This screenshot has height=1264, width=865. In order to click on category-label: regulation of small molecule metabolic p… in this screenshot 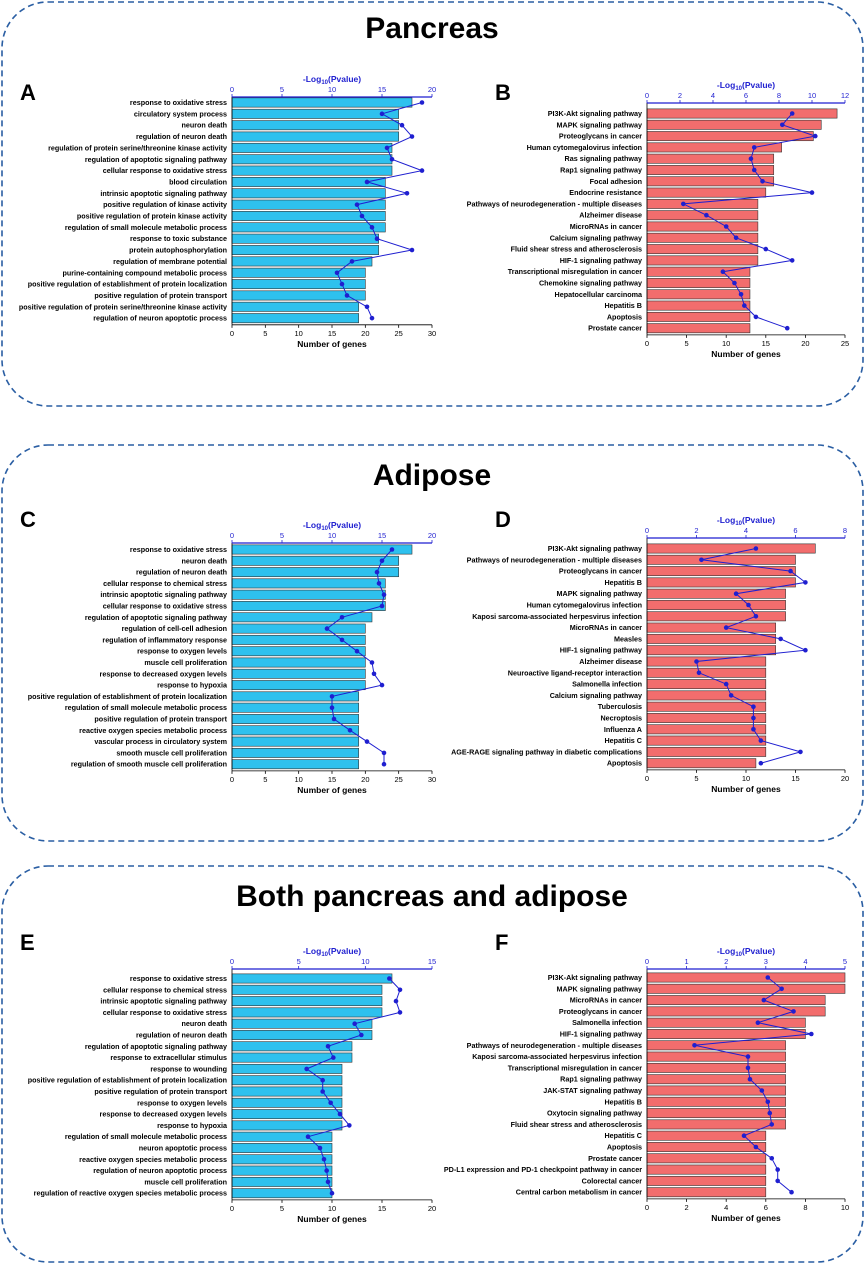, I will do `click(146, 707)`.